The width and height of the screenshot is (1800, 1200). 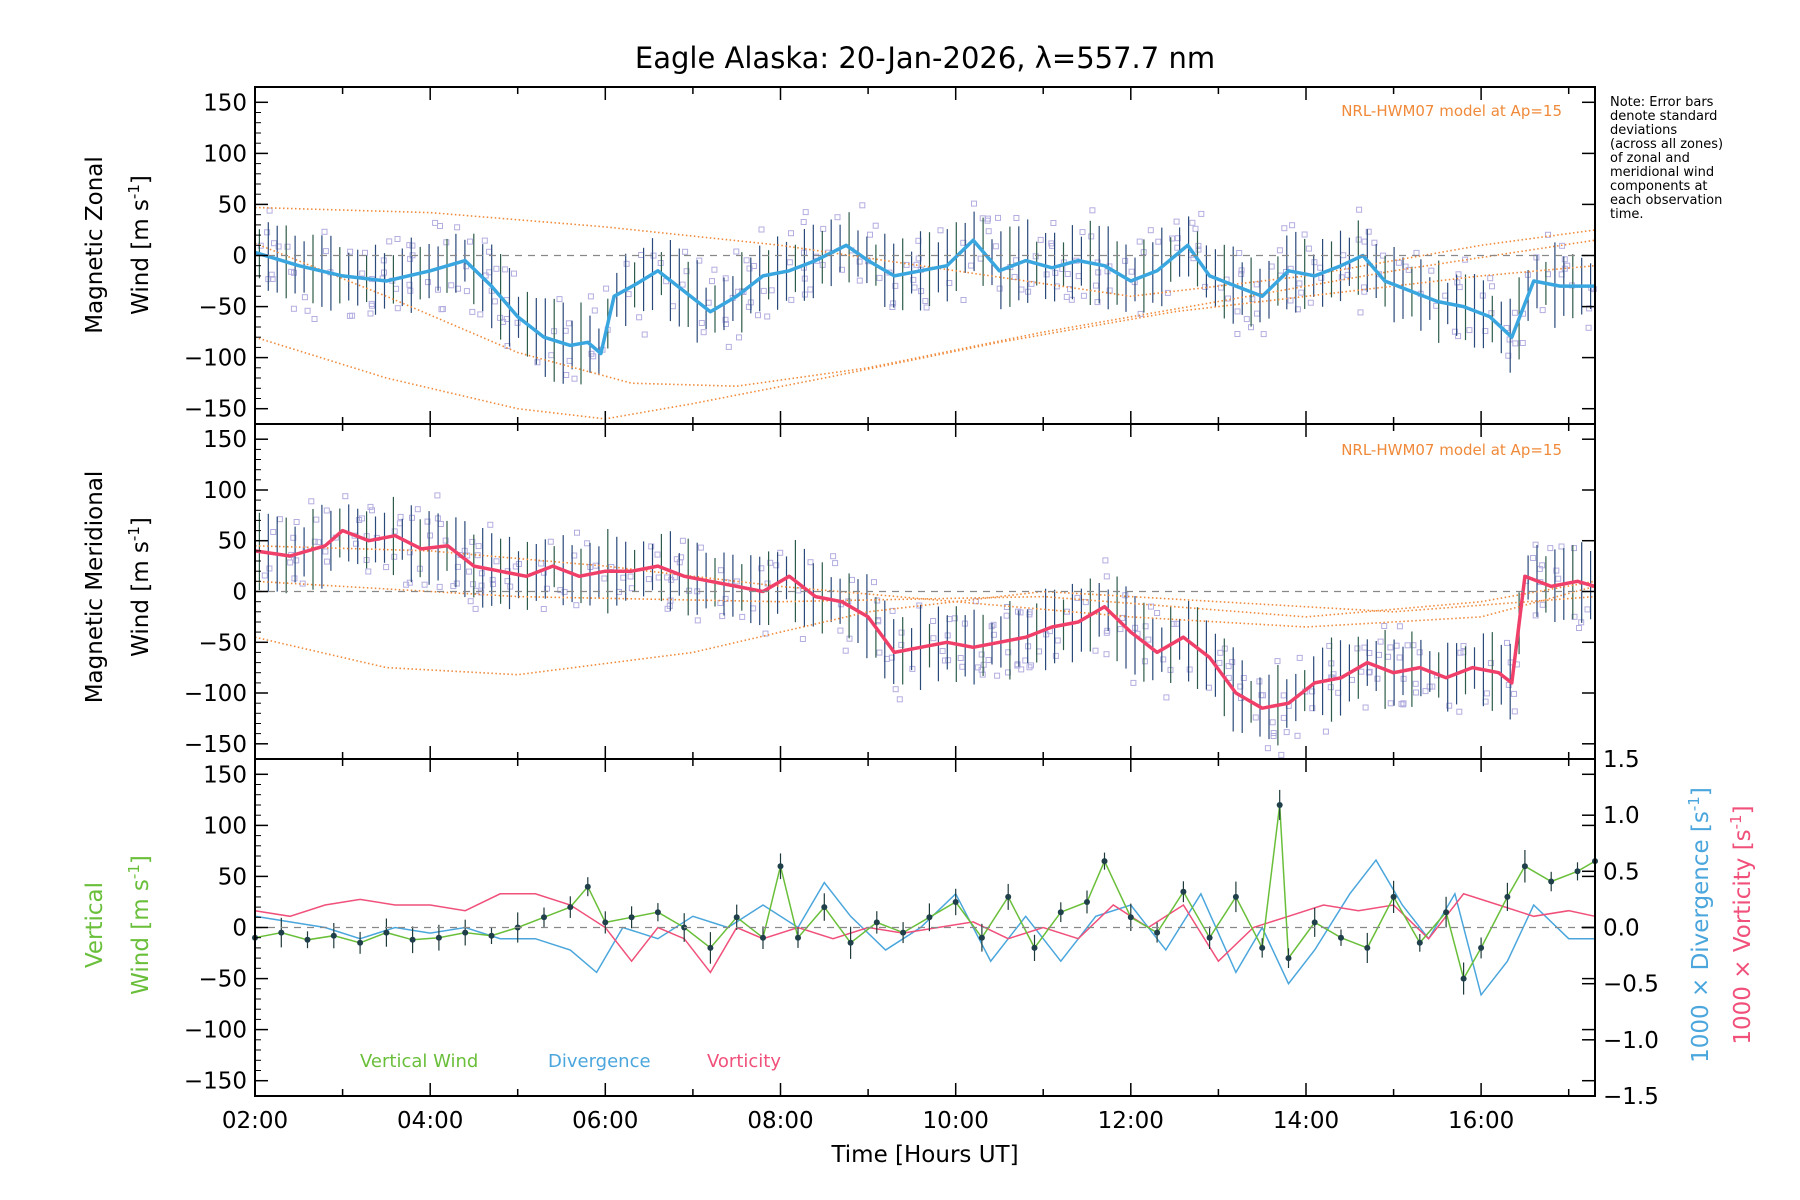 What do you see at coordinates (605, 1121) in the screenshot?
I see `x-tick-label: 06:00` at bounding box center [605, 1121].